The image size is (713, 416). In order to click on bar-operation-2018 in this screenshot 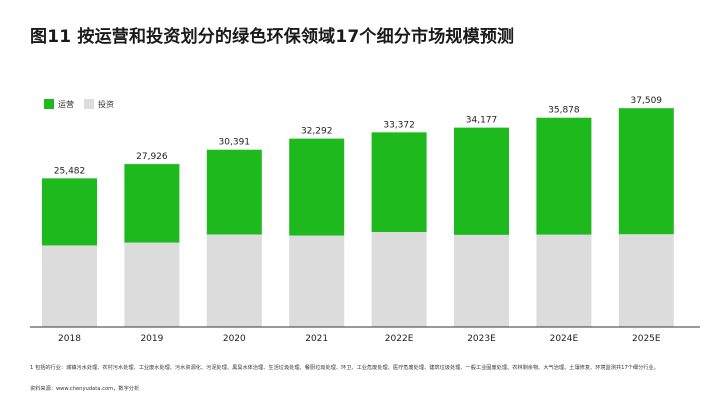, I will do `click(69, 212)`.